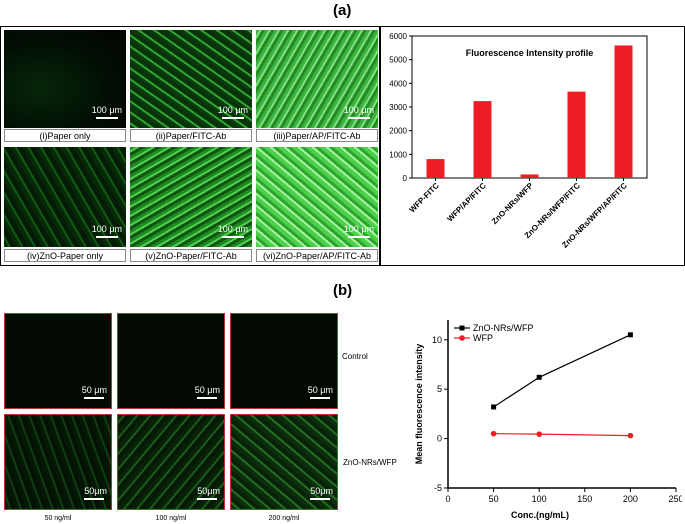 This screenshot has height=524, width=685. I want to click on micrograph-control-50: 50 μm, so click(58, 361).